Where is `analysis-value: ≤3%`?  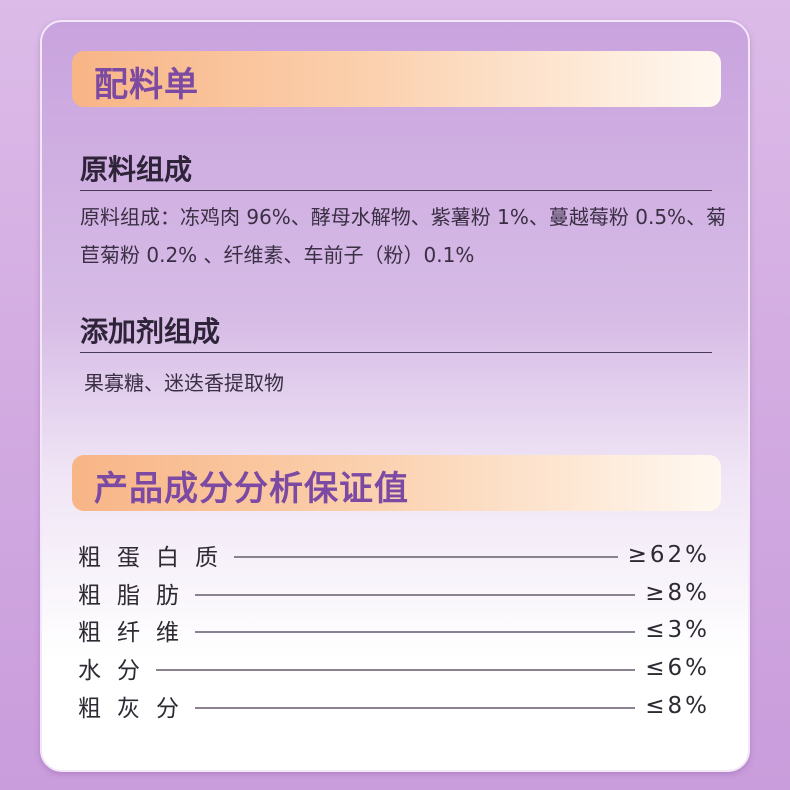 analysis-value: ≤3% is located at coordinates (677, 630).